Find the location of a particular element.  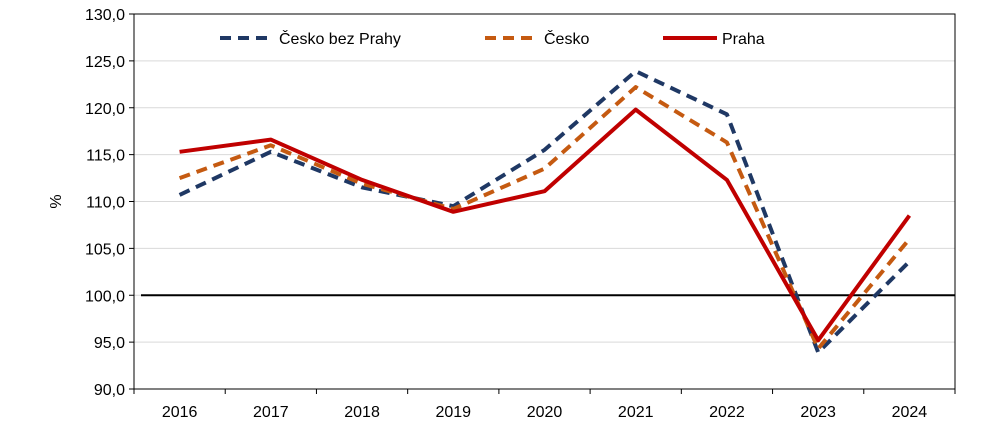

x-tick-label: 2021 is located at coordinates (636, 412).